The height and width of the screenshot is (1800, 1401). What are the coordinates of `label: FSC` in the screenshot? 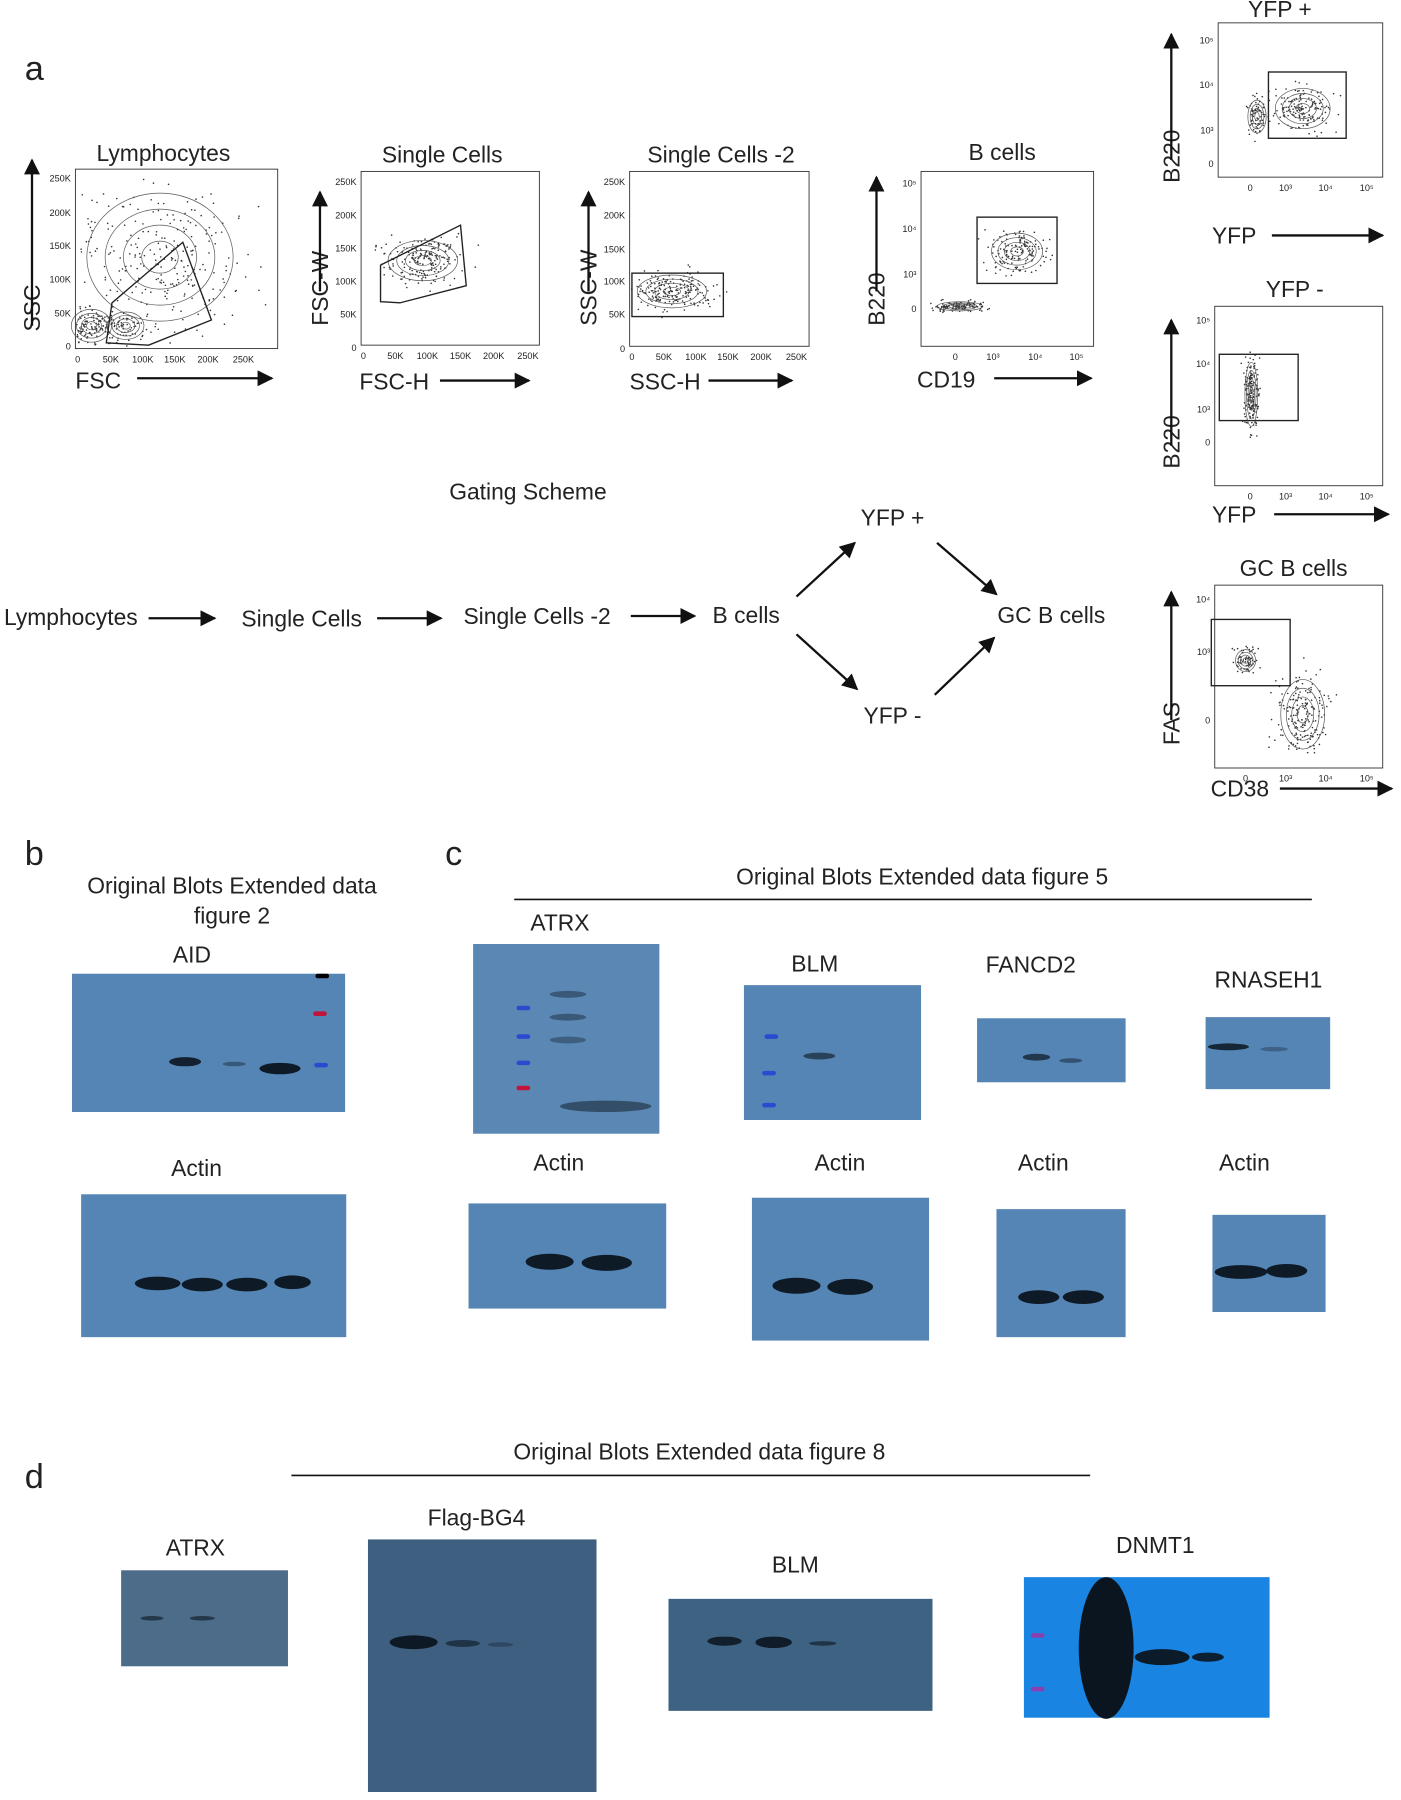 It's located at (98, 381).